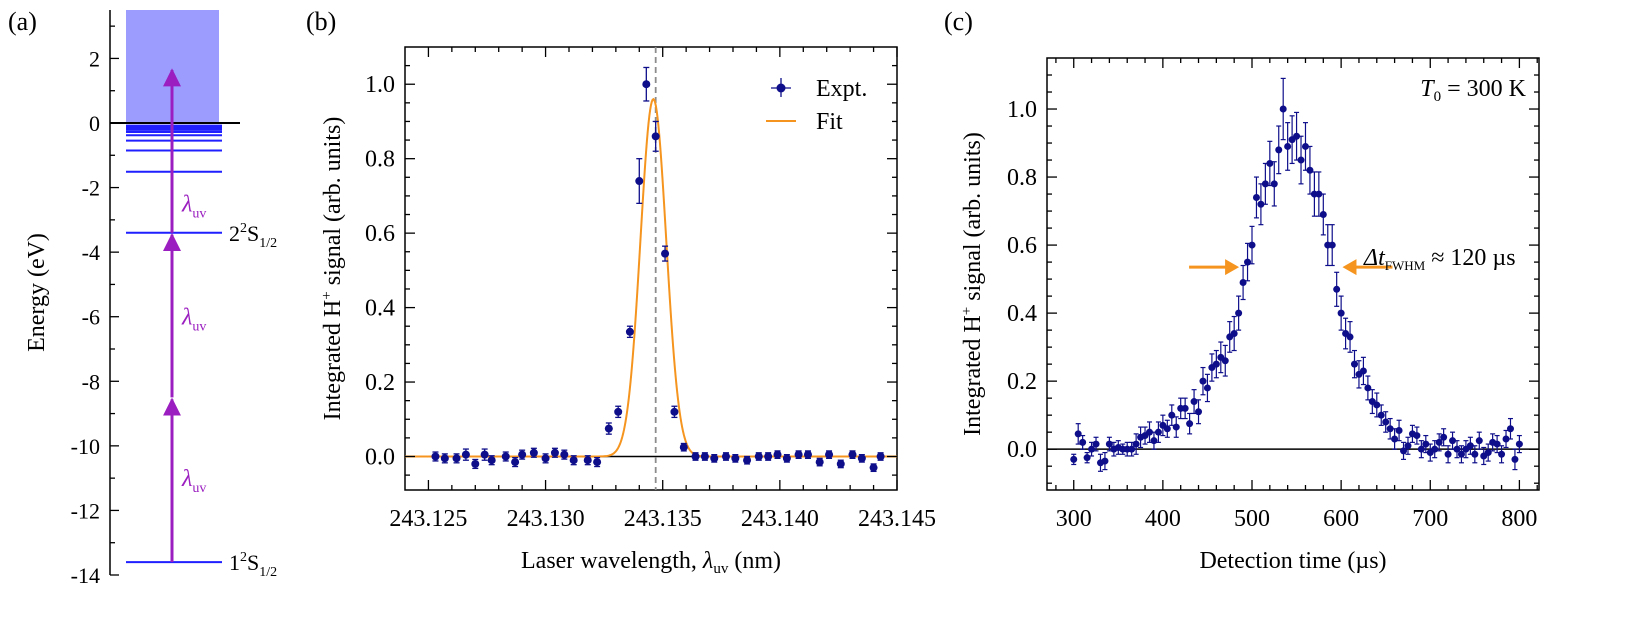  I want to click on x-tick-label: 400, so click(1163, 519).